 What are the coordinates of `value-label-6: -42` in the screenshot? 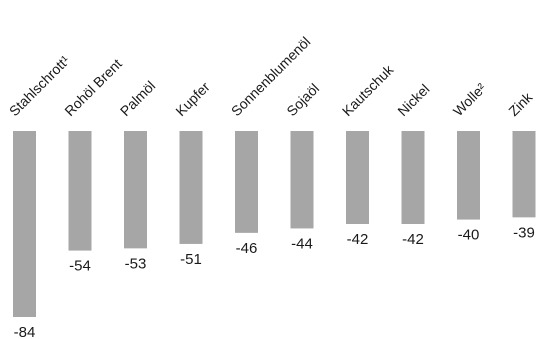 It's located at (358, 239).